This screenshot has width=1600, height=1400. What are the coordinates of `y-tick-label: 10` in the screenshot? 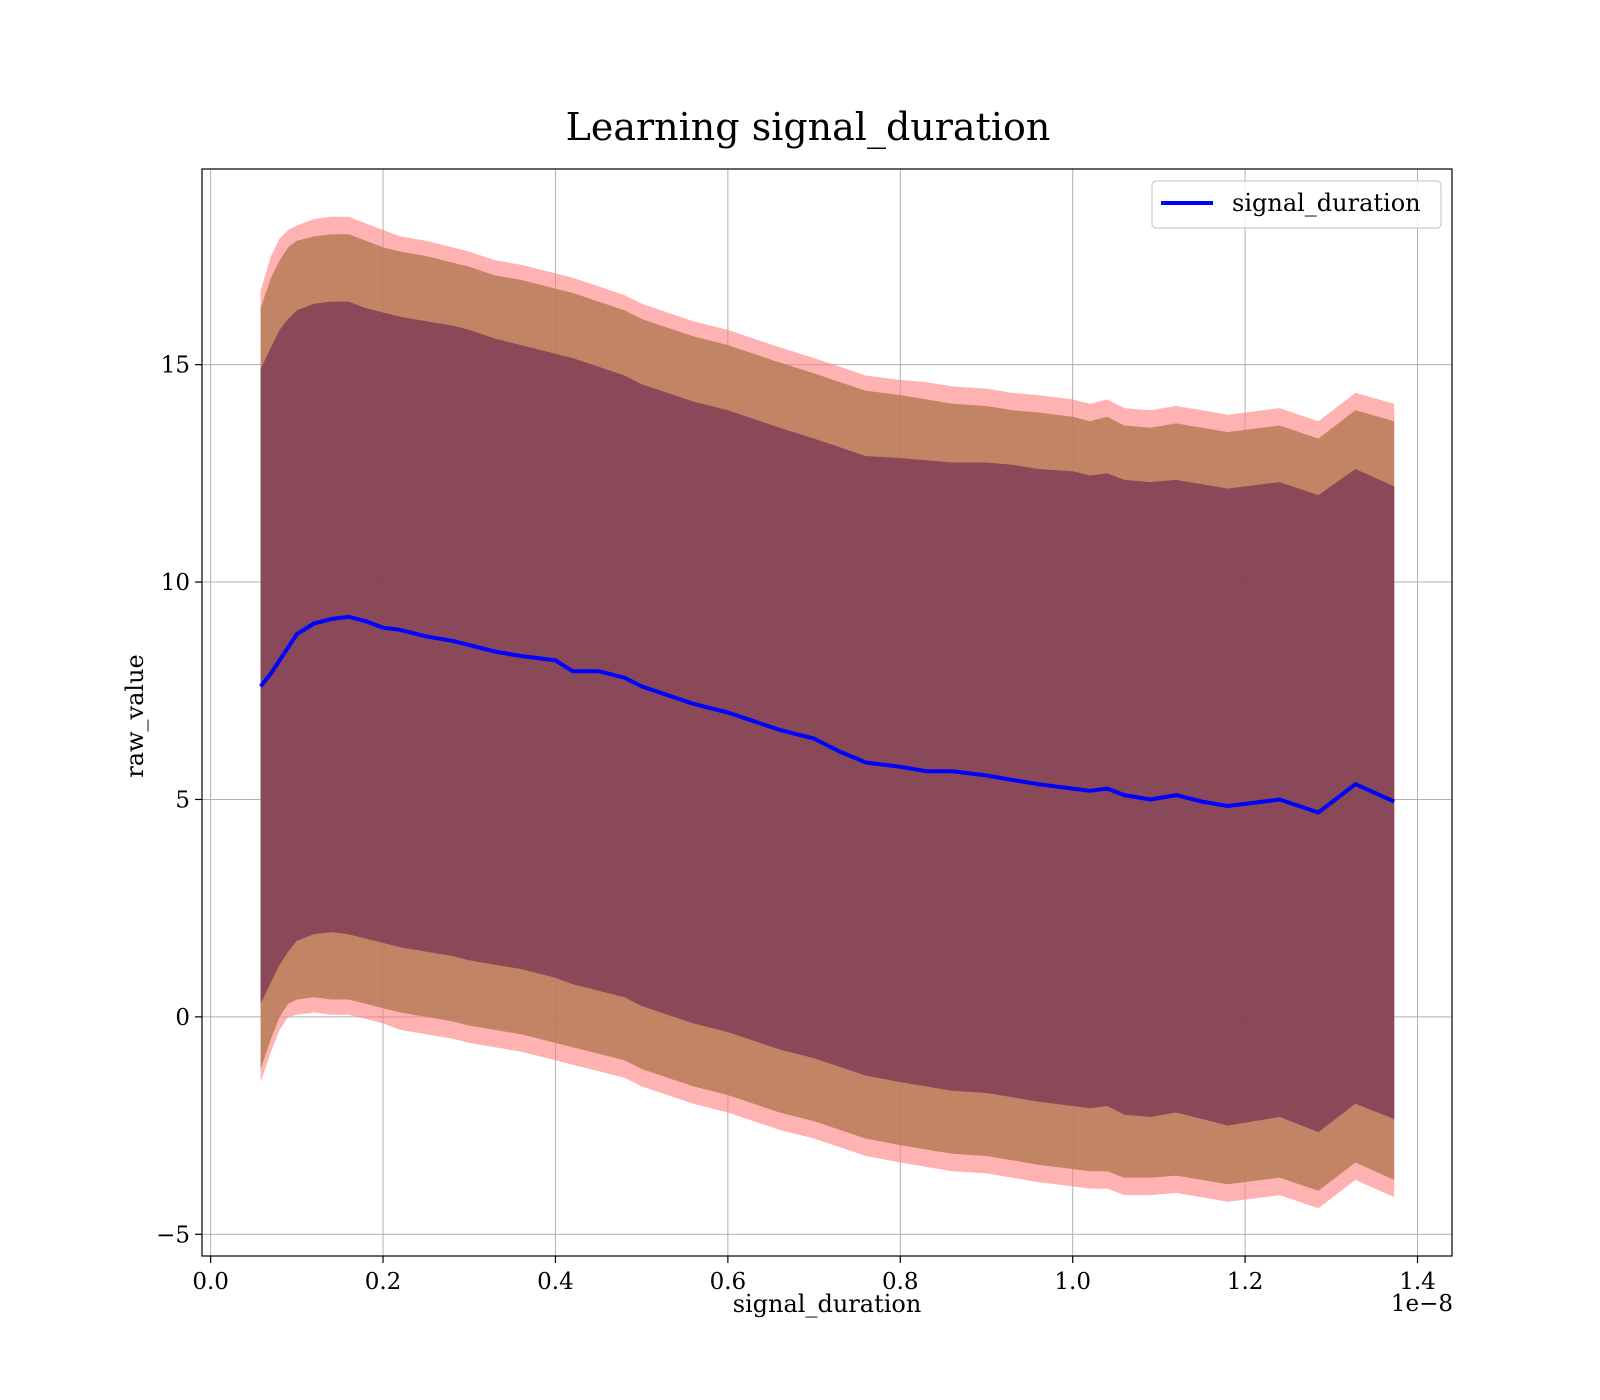 It's located at (175, 583).